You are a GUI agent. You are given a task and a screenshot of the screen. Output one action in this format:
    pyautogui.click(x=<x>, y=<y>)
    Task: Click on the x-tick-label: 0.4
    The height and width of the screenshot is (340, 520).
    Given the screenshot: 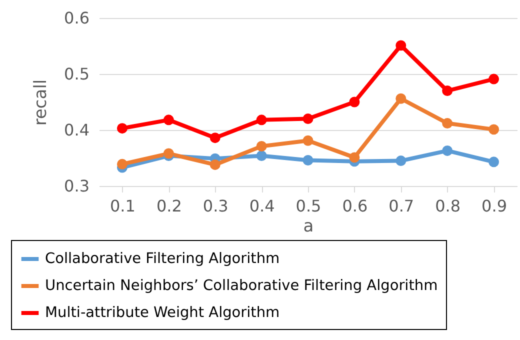 What is the action you would take?
    pyautogui.click(x=262, y=206)
    